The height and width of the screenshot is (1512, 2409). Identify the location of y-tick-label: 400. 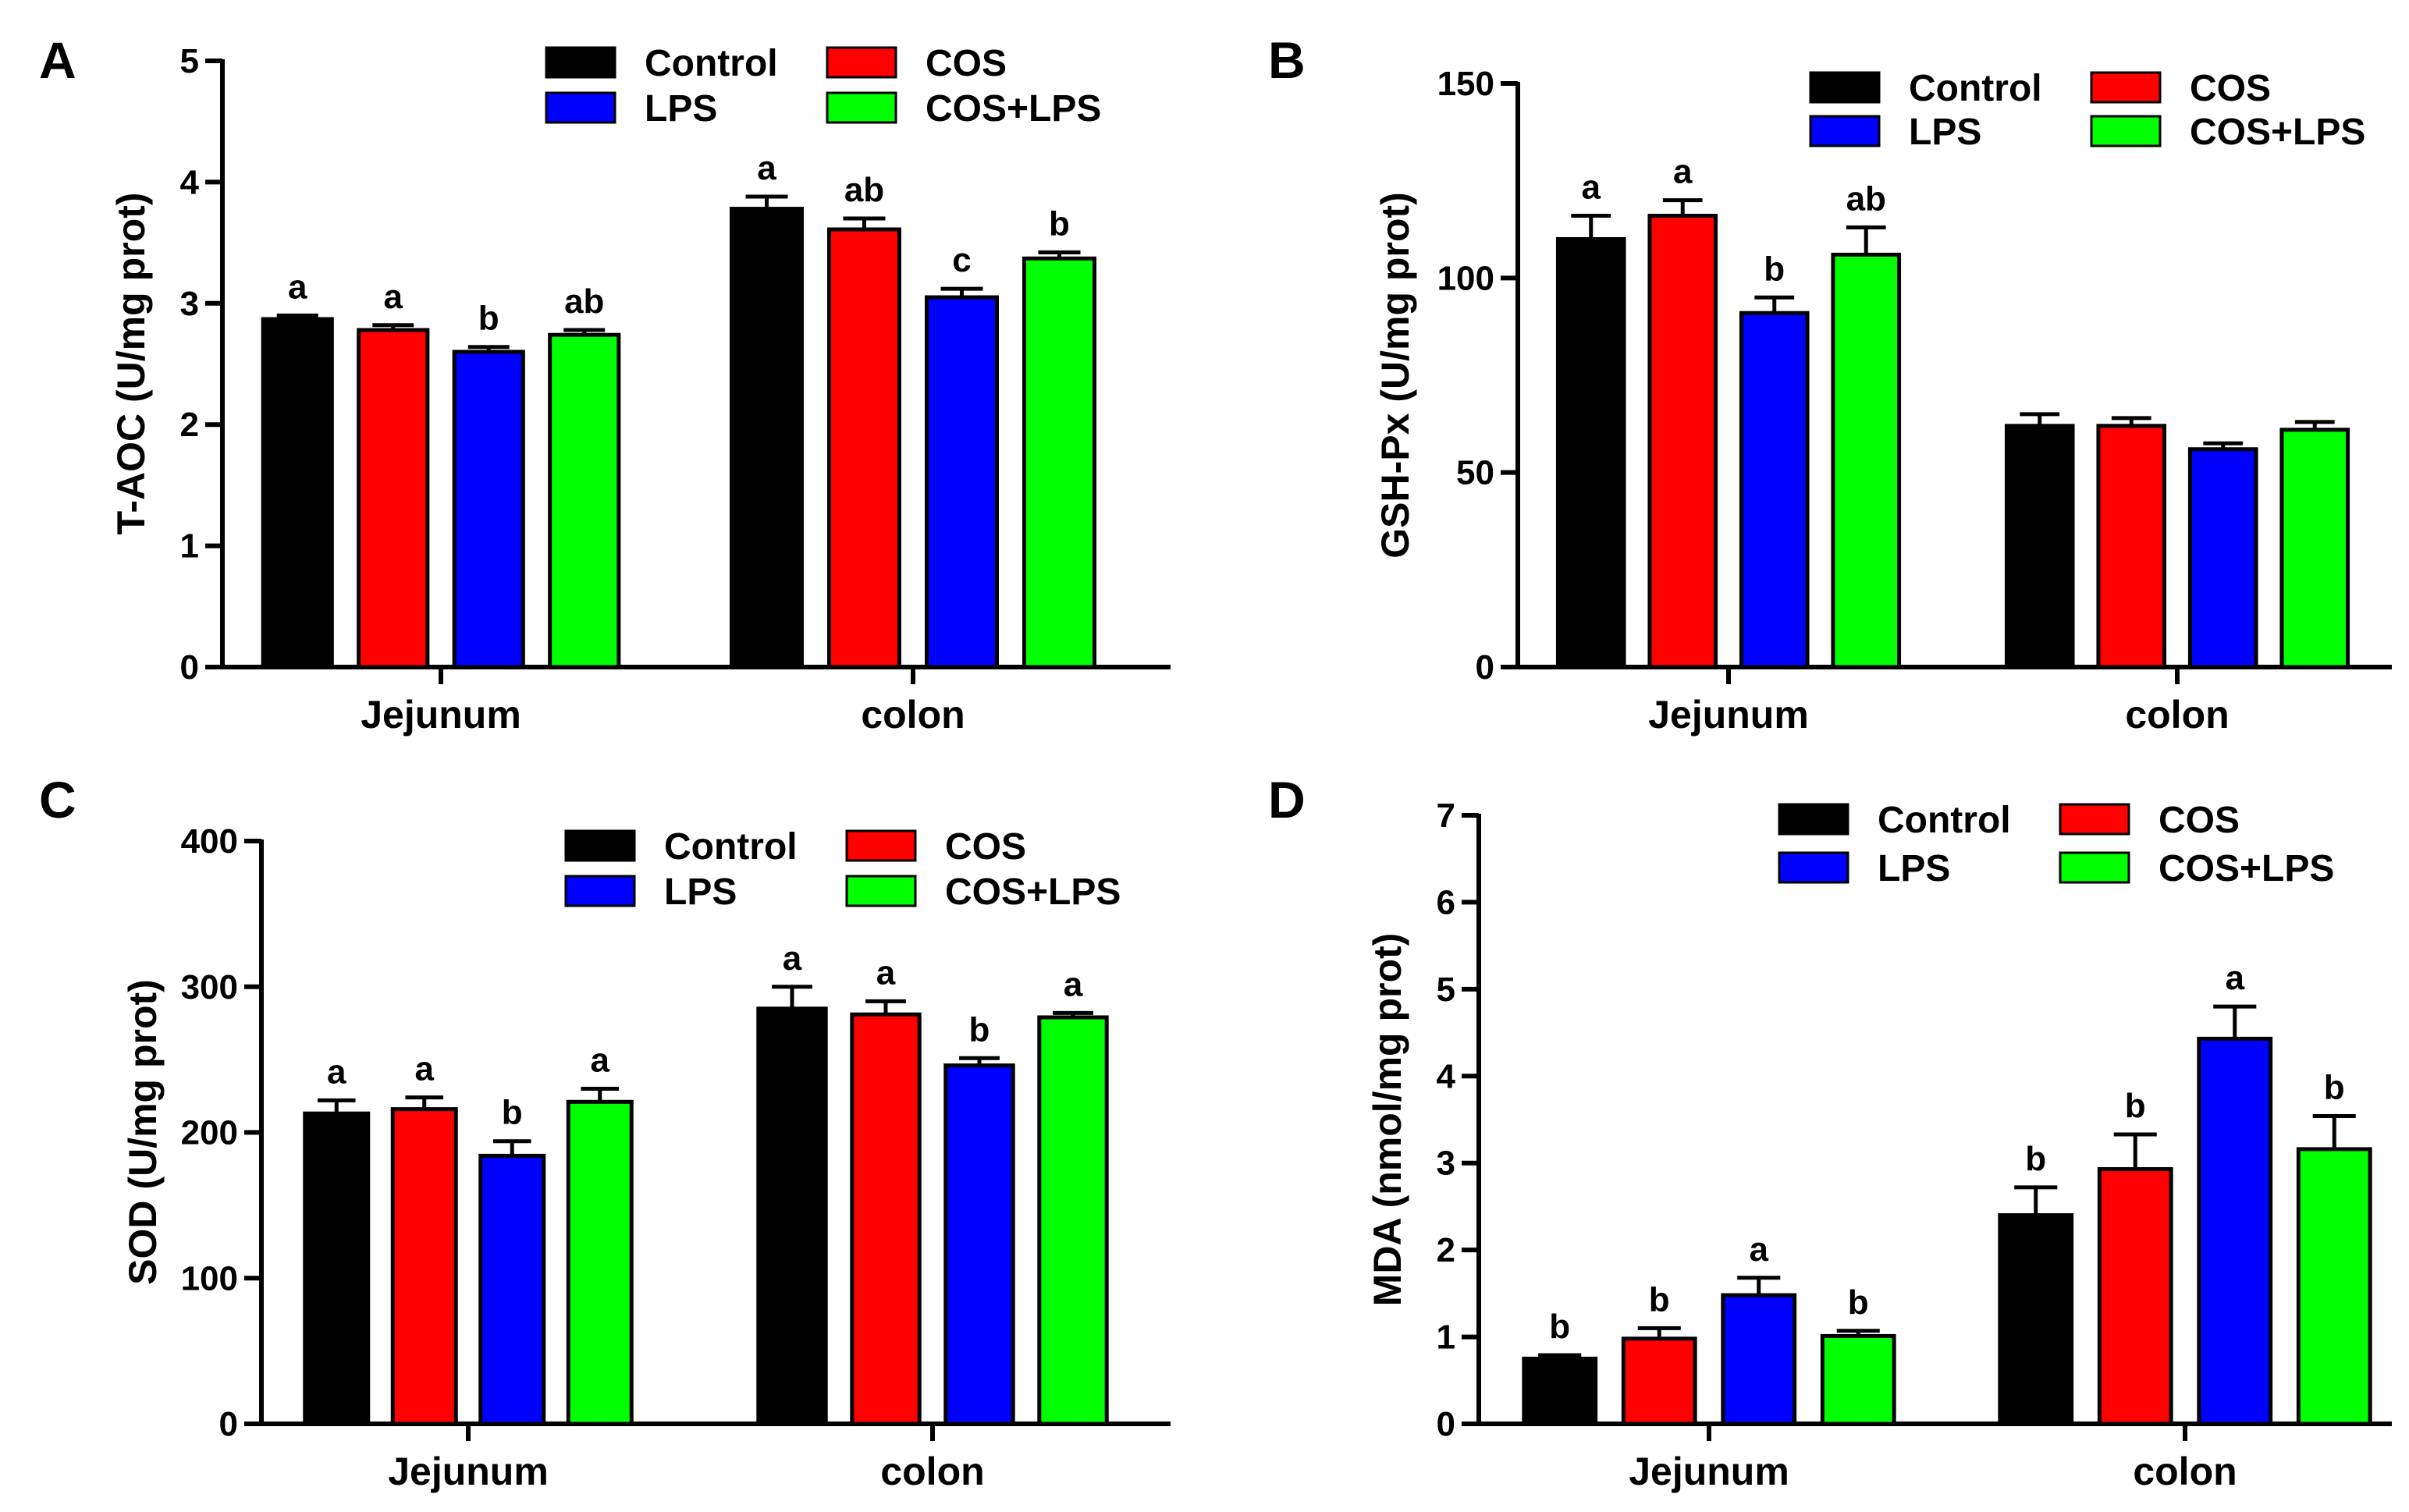
(210, 842).